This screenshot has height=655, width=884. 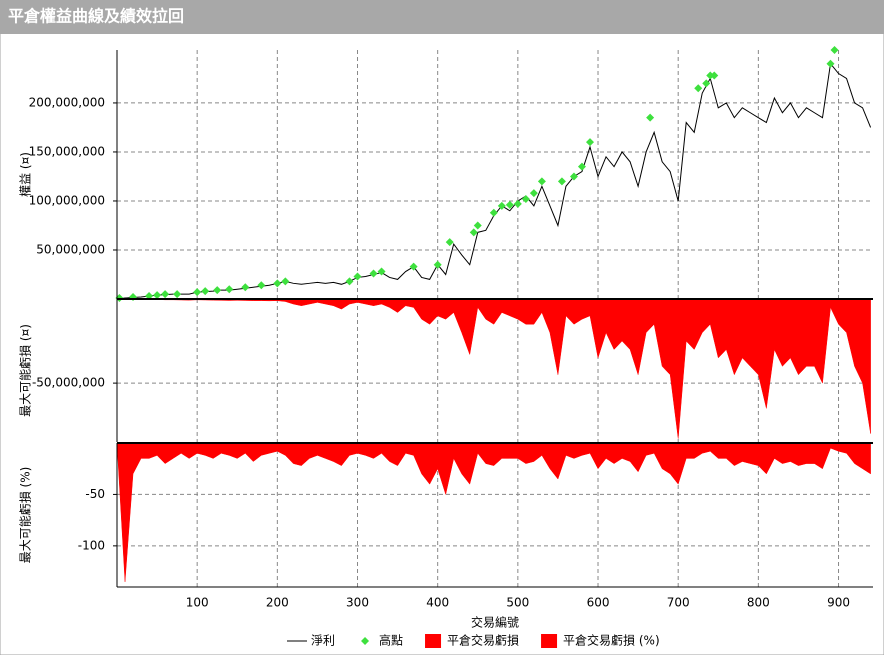 What do you see at coordinates (391, 640) in the screenshot?
I see `legend-label: 高點` at bounding box center [391, 640].